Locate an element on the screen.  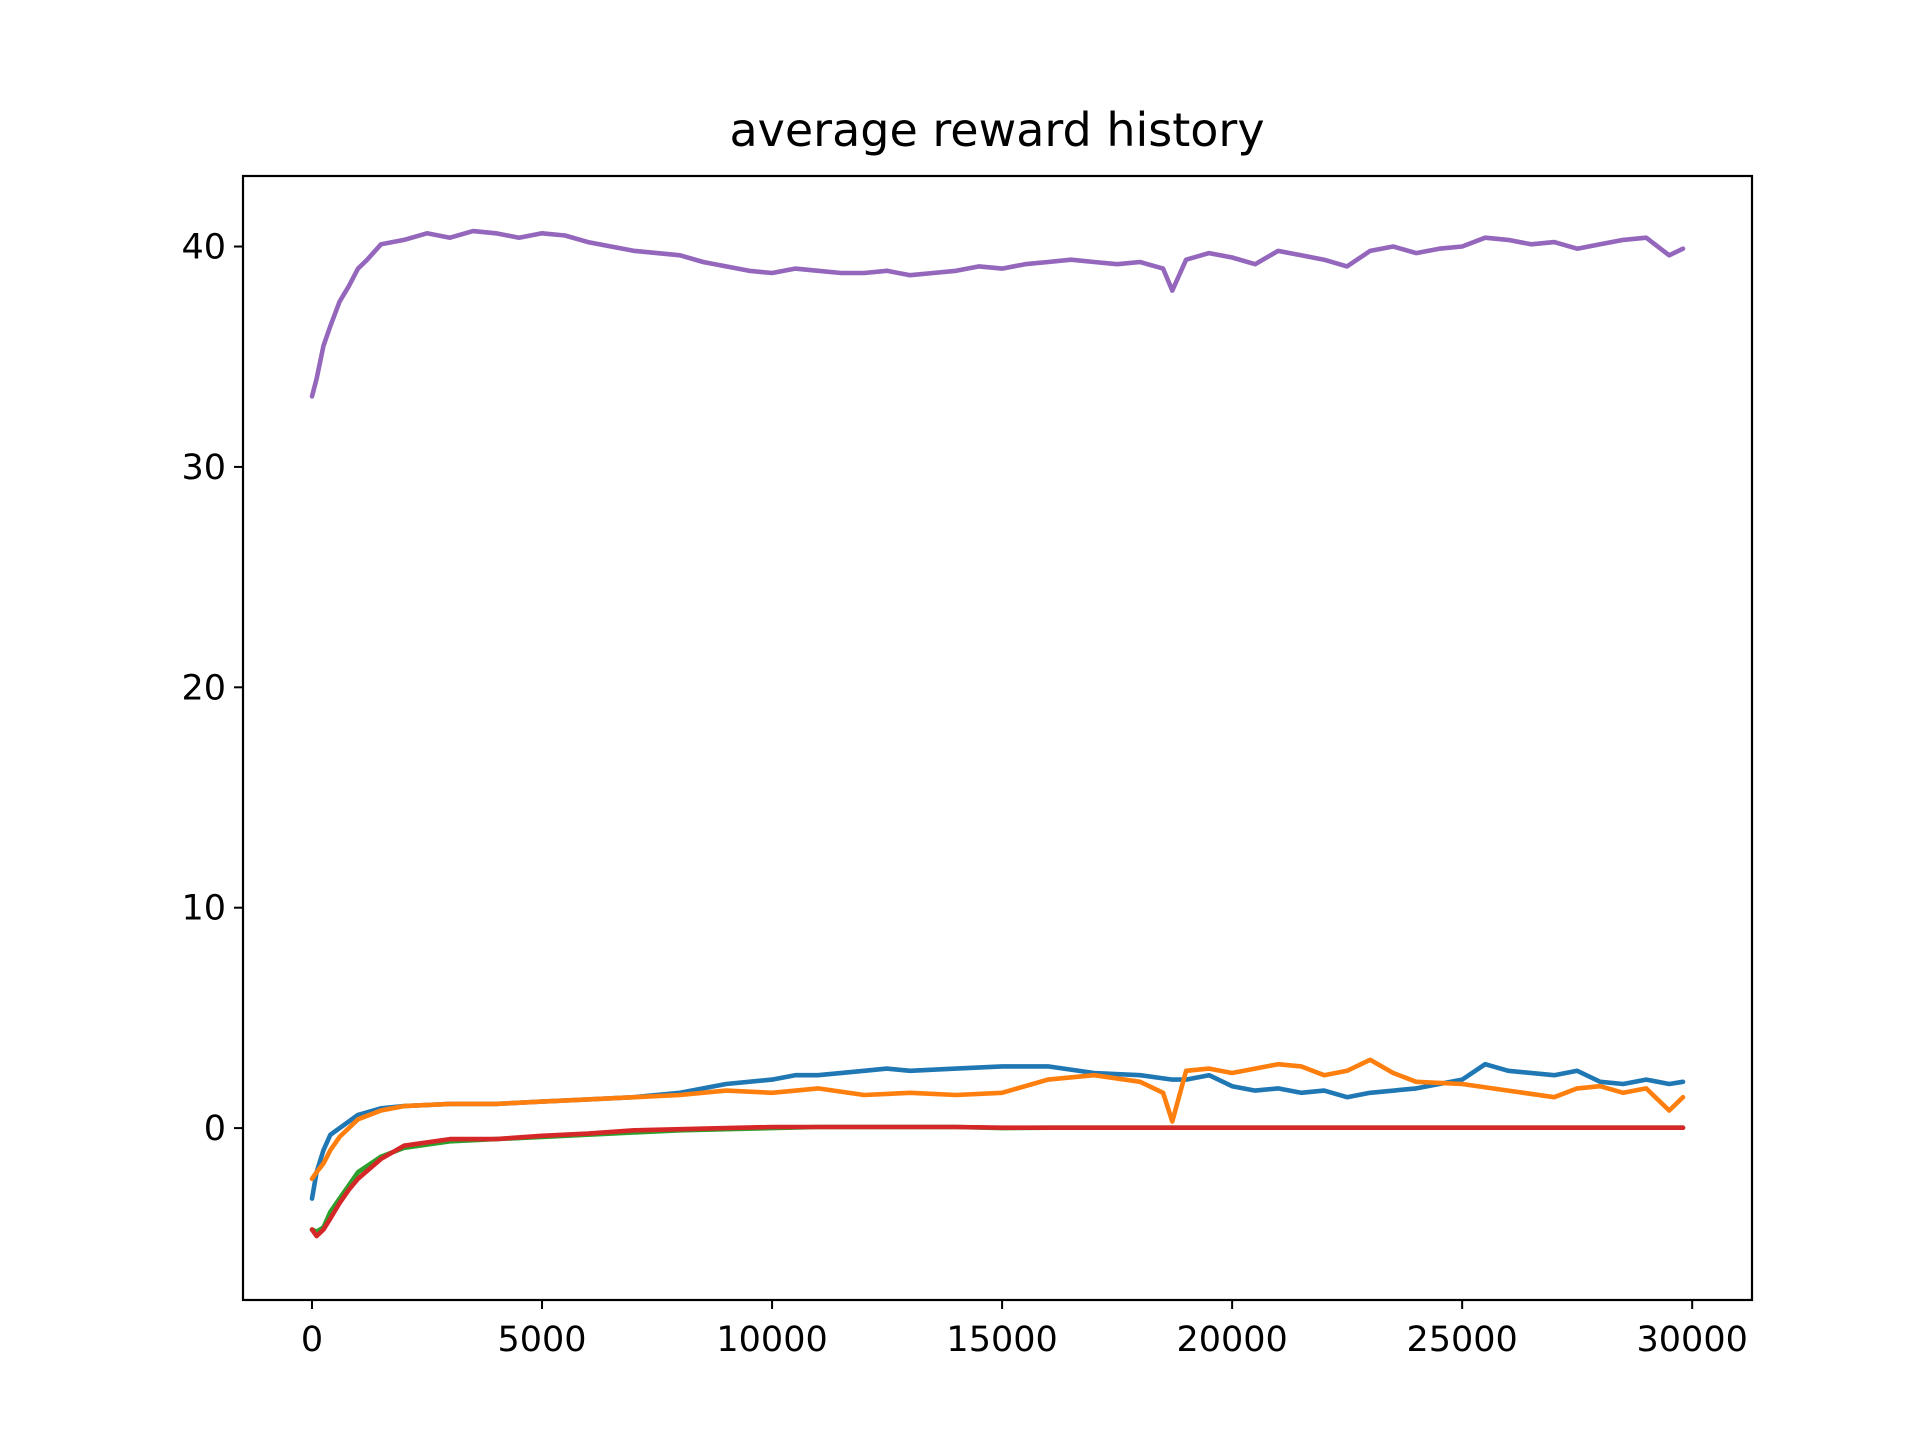
y-tick-label: 40 is located at coordinates (203, 248).